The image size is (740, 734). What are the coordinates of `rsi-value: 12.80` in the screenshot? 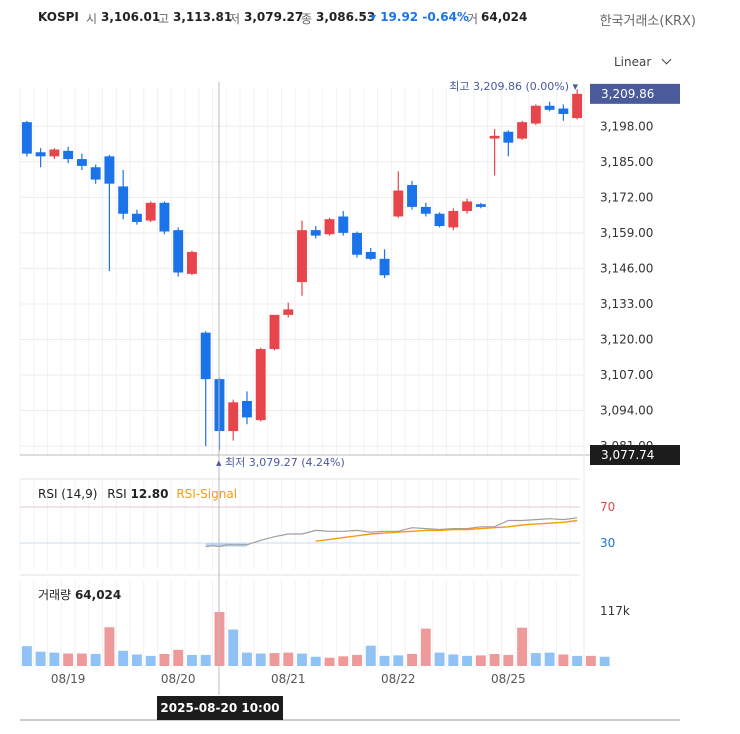 It's located at (149, 494).